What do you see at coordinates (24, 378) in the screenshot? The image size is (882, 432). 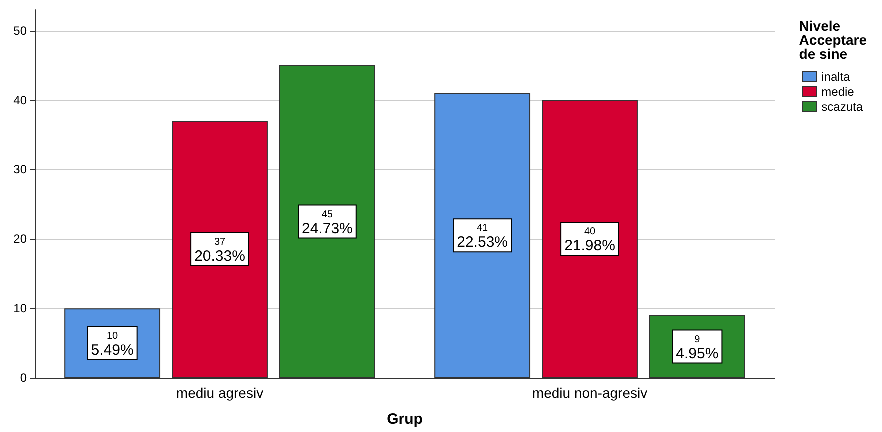 I see `y-tick-label: 0` at bounding box center [24, 378].